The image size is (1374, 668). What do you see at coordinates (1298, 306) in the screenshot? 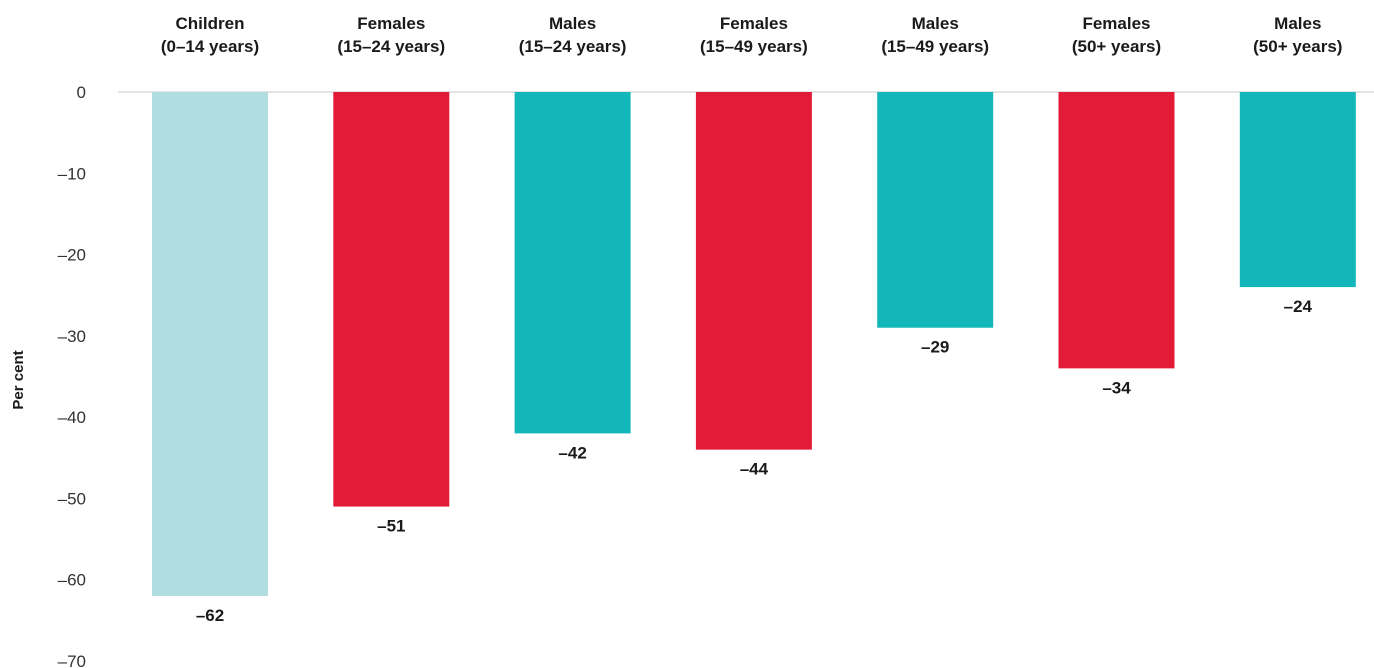
I see `data-label: –24` at bounding box center [1298, 306].